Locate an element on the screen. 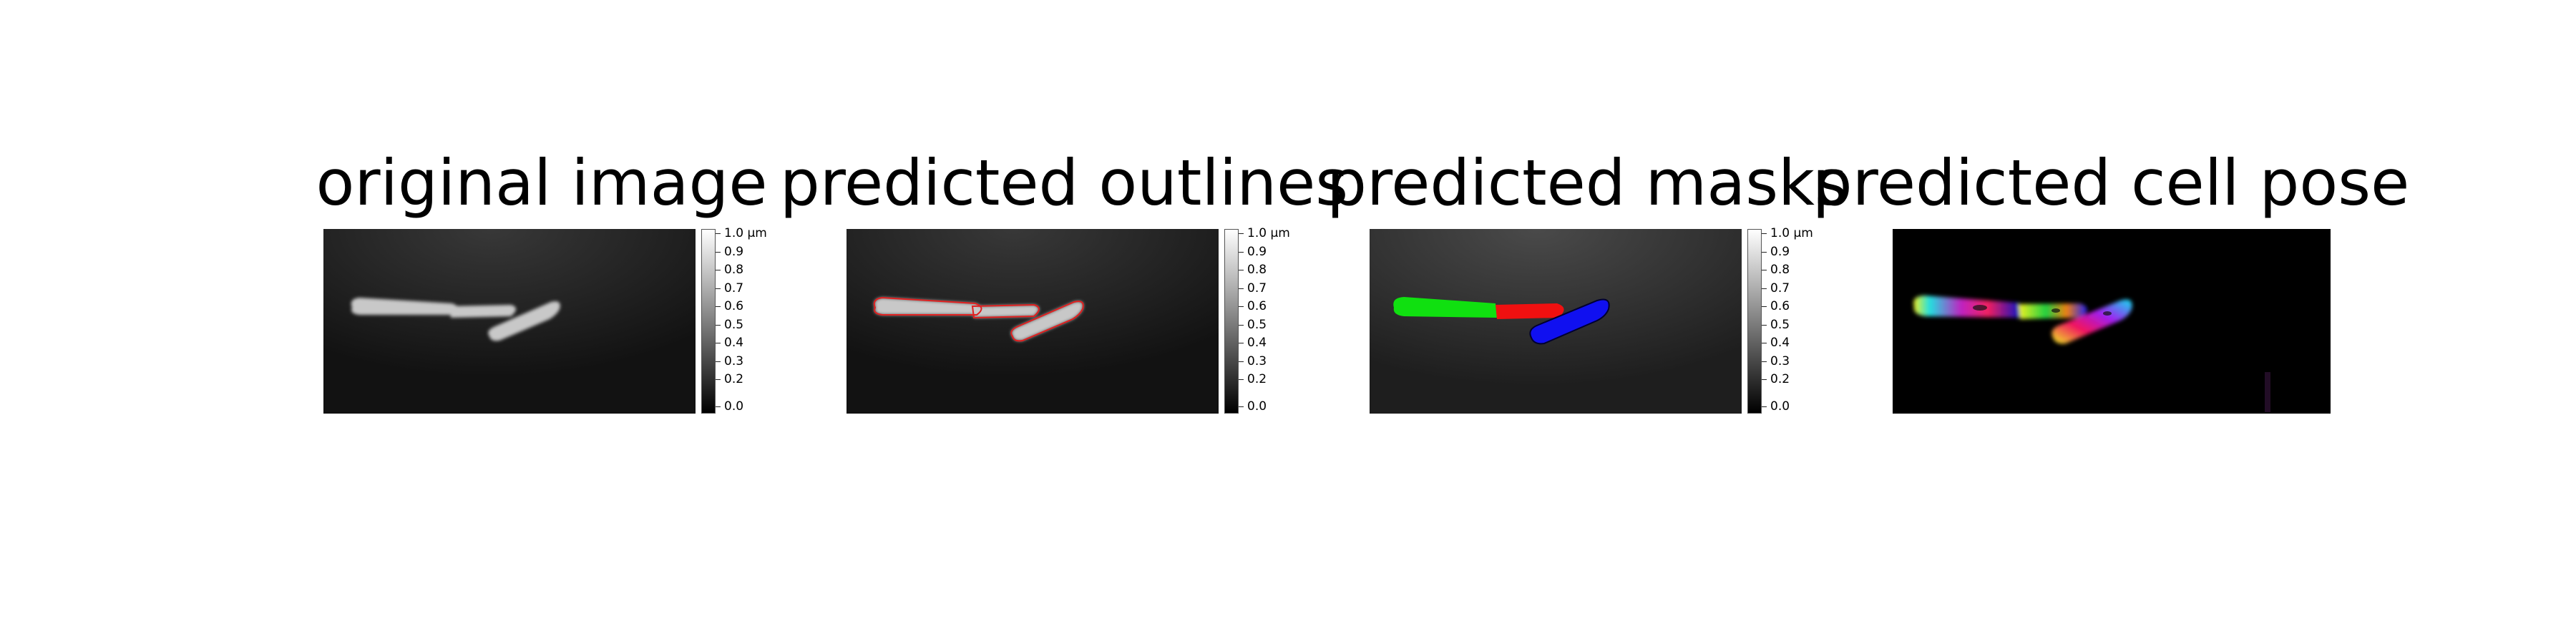 Image resolution: width=2576 pixels, height=644 pixels. panel-title-original: original image is located at coordinates (542, 183).